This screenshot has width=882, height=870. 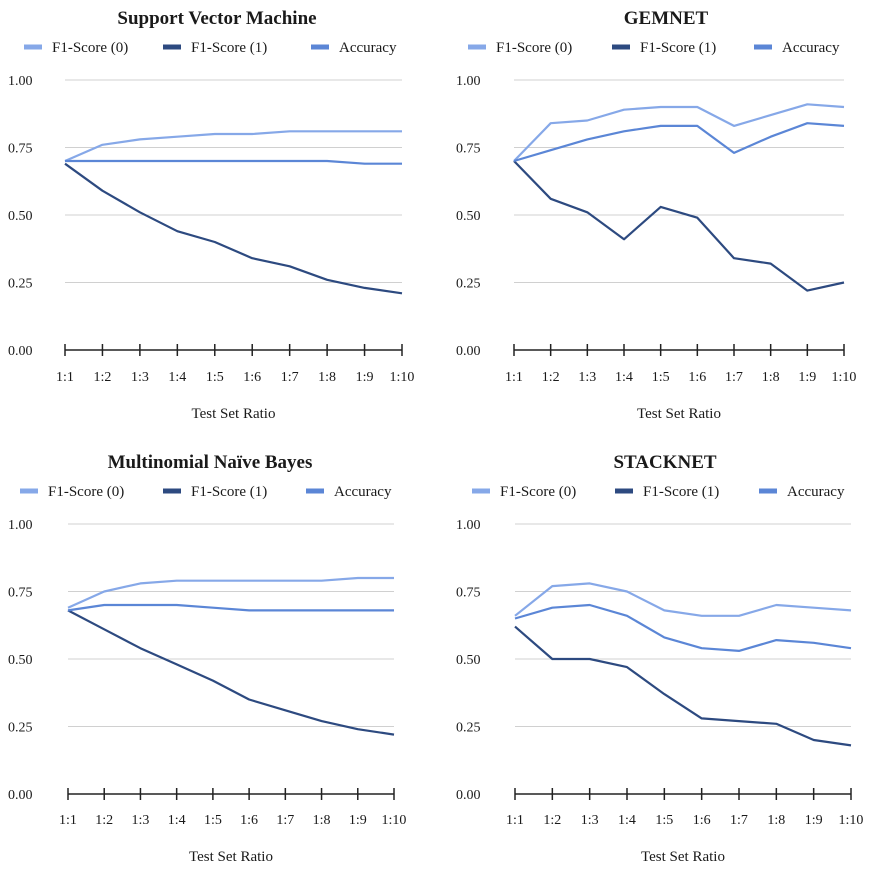 I want to click on chart-title: Support Vector Machine, so click(x=216, y=18).